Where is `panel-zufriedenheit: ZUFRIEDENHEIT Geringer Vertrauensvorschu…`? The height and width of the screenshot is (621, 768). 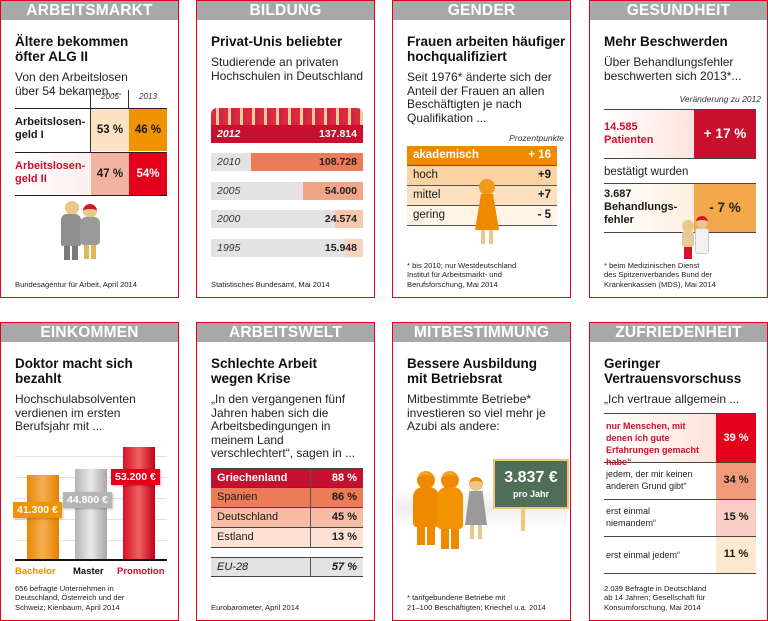
panel-zufriedenheit: ZUFRIEDENHEIT Geringer Vertrauensvorschu… is located at coordinates (678, 471).